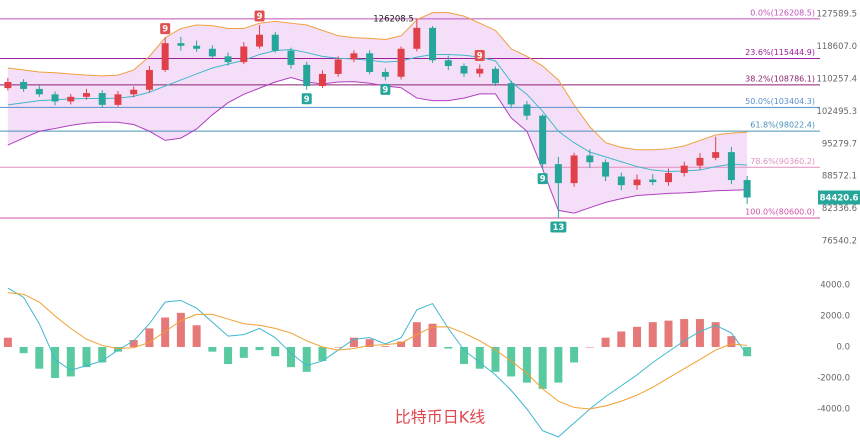 The width and height of the screenshot is (860, 442). Describe the element at coordinates (780, 78) in the screenshot. I see `fib-label: 38.2%(108786.1)` at that location.